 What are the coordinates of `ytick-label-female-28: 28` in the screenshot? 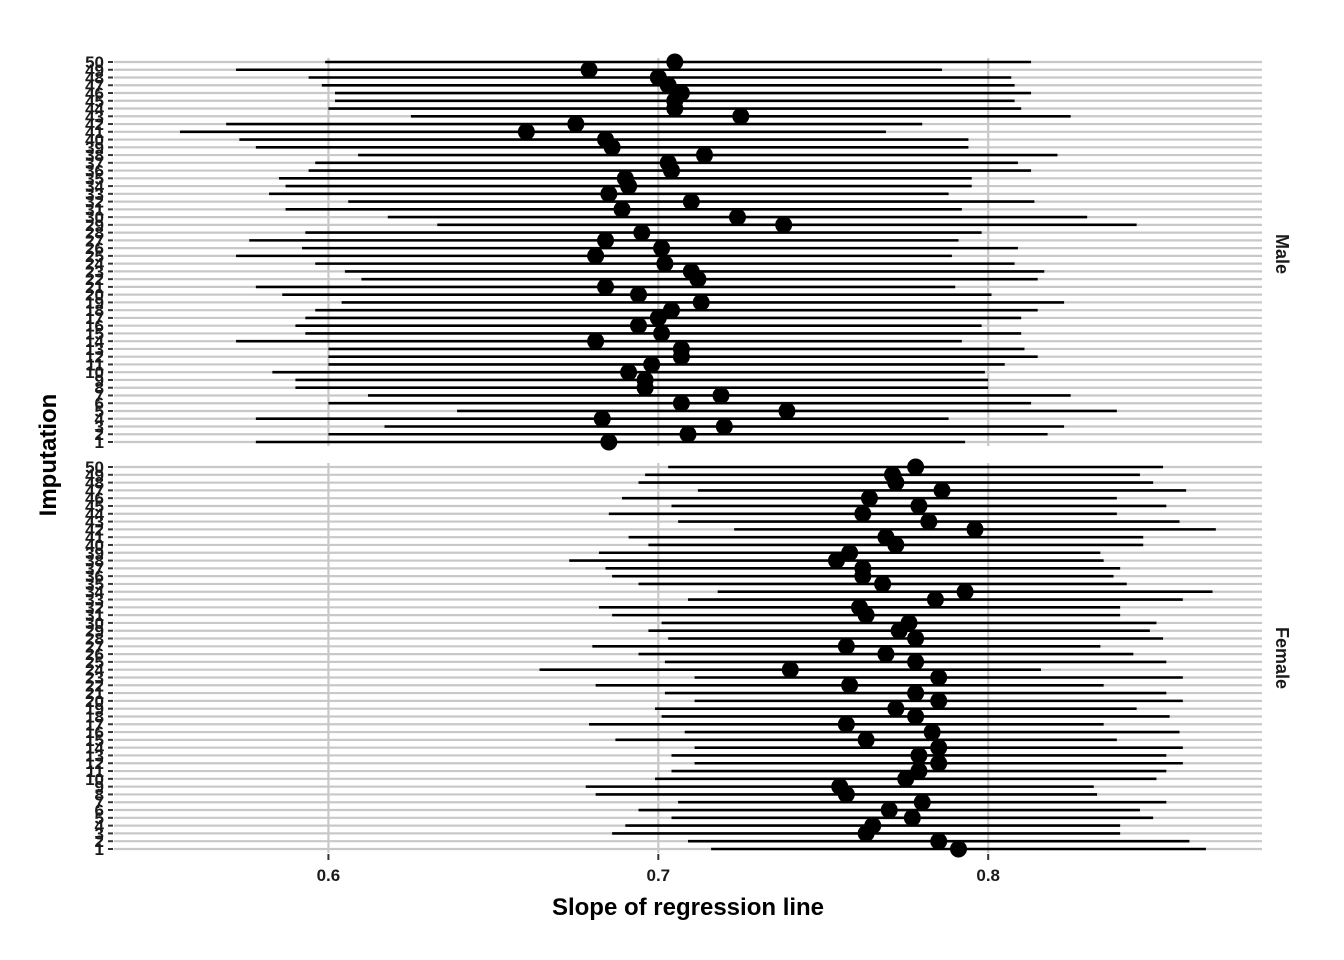 It's located at (94, 639).